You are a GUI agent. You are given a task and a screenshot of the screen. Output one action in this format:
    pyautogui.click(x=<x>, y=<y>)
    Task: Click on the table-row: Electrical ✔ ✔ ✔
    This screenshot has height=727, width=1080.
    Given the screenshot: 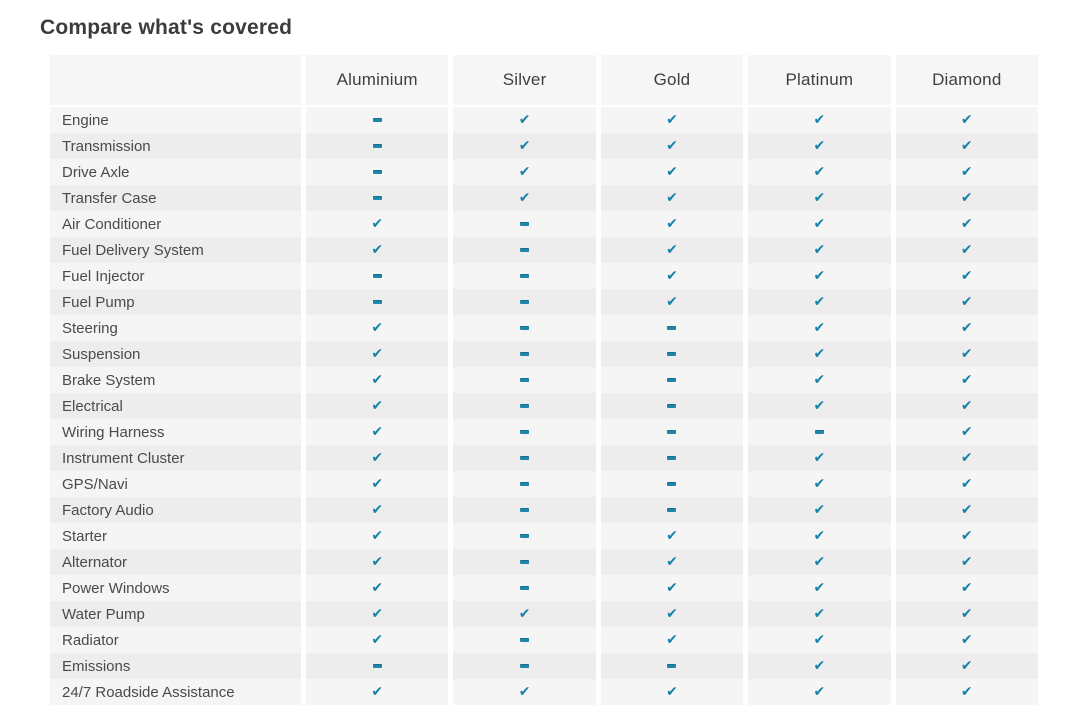 What is the action you would take?
    pyautogui.click(x=544, y=406)
    